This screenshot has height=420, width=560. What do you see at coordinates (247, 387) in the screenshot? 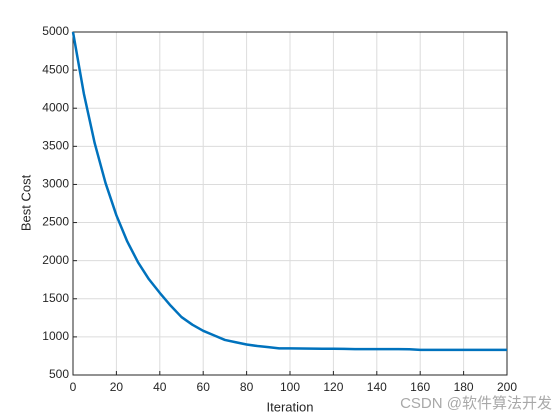
I see `x-tick-label: 80` at bounding box center [247, 387].